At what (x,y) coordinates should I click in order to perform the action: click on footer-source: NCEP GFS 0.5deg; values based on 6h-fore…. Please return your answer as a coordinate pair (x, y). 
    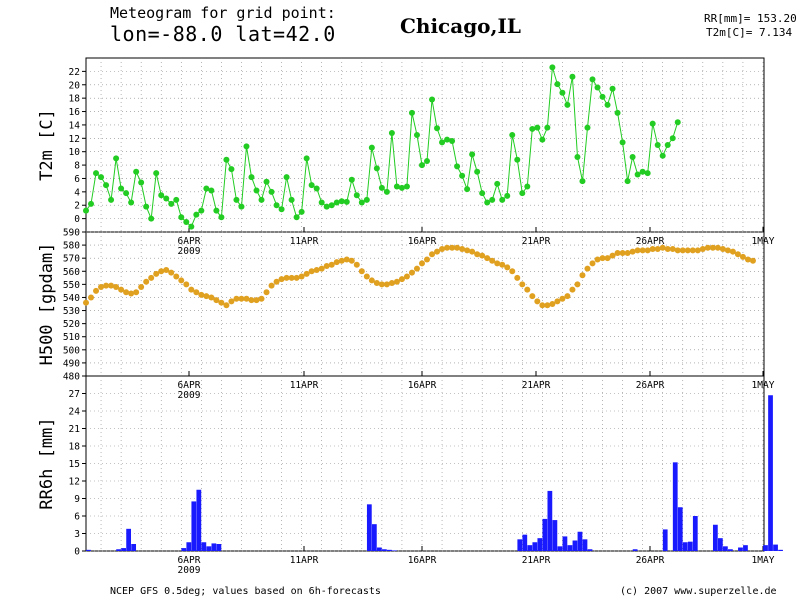
    Looking at the image, I should click on (245, 591).